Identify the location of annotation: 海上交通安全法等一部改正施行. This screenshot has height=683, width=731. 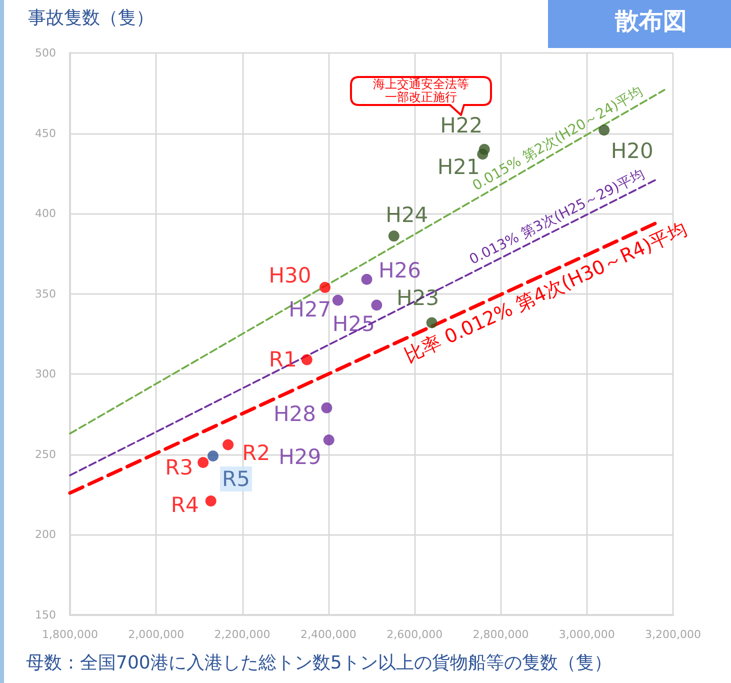
(421, 90).